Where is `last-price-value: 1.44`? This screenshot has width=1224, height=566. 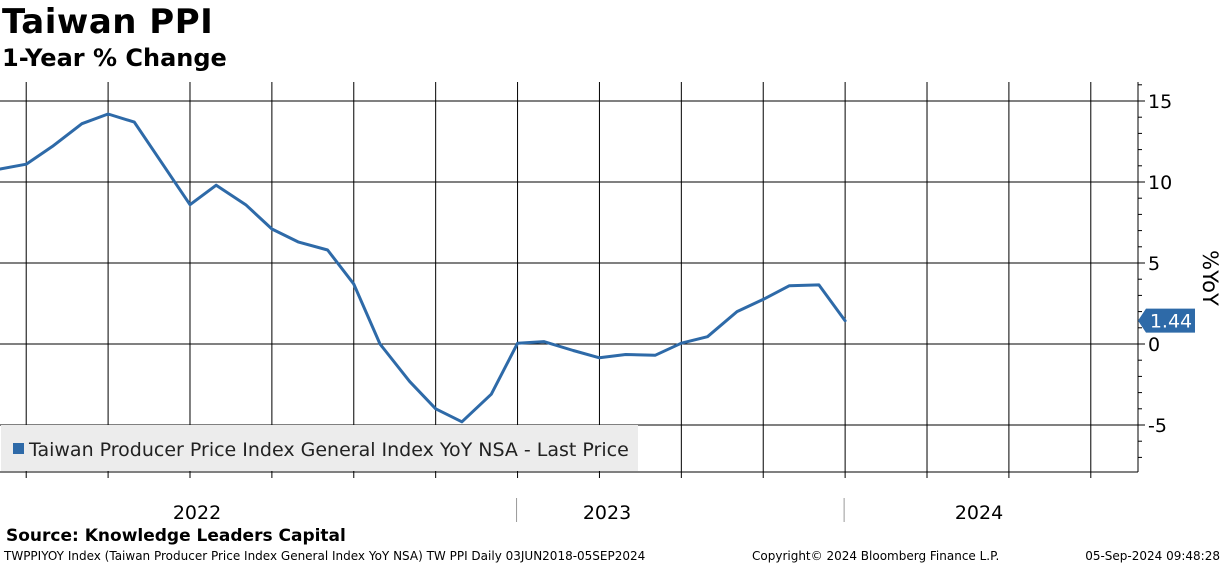 last-price-value: 1.44 is located at coordinates (1171, 322).